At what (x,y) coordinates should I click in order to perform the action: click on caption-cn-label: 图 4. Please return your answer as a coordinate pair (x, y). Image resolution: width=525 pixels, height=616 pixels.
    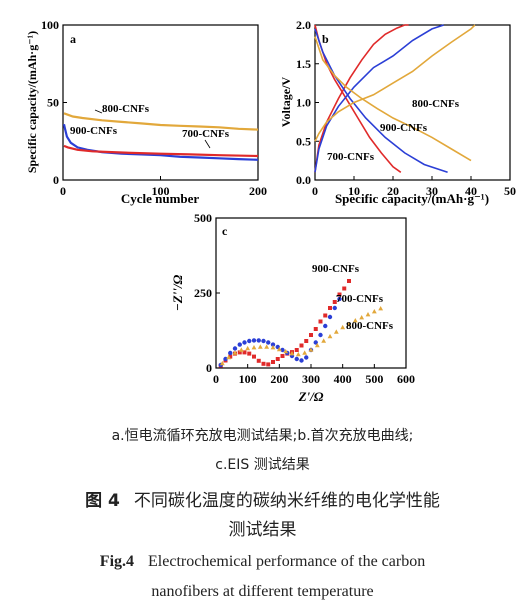
    Looking at the image, I should click on (102, 501).